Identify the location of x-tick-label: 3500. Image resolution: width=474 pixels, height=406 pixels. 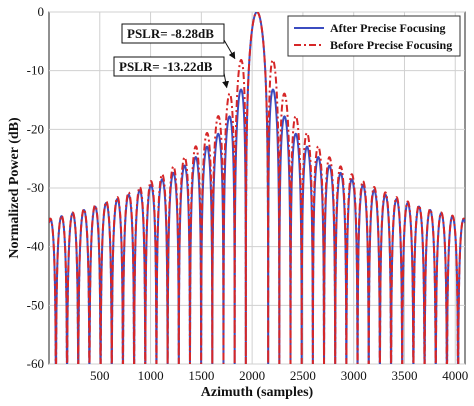
(404, 375).